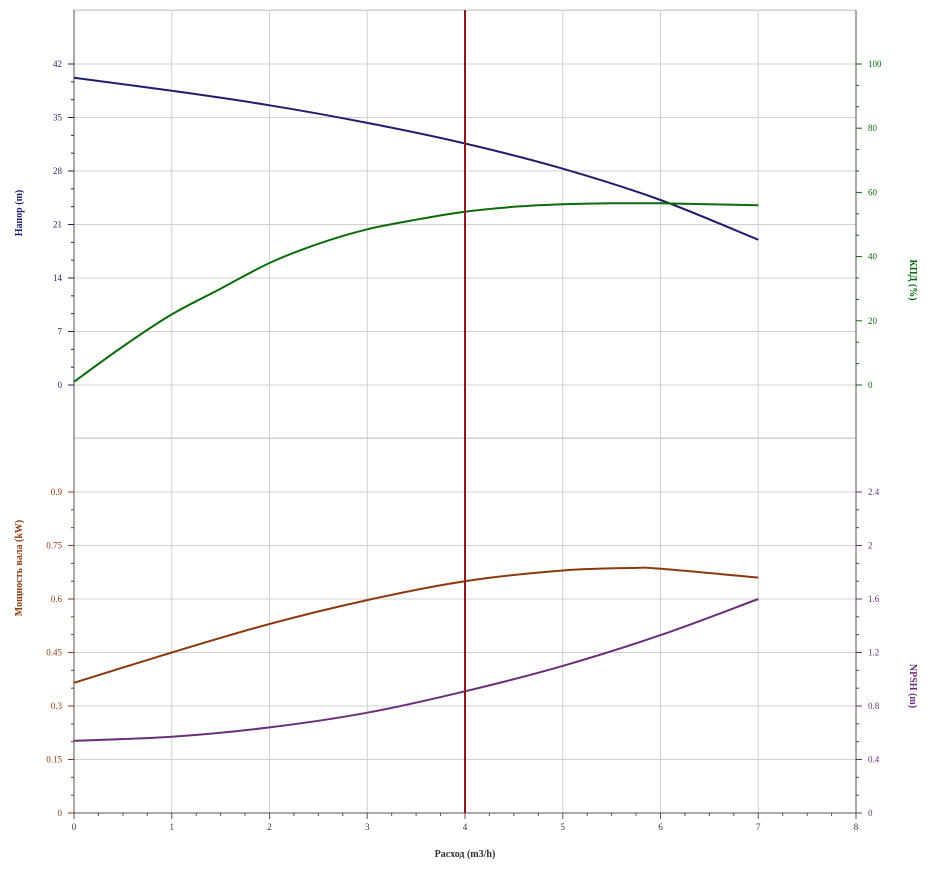 The width and height of the screenshot is (932, 872). Describe the element at coordinates (57, 706) in the screenshot. I see `power-axis-tick-label: 0.3` at that location.